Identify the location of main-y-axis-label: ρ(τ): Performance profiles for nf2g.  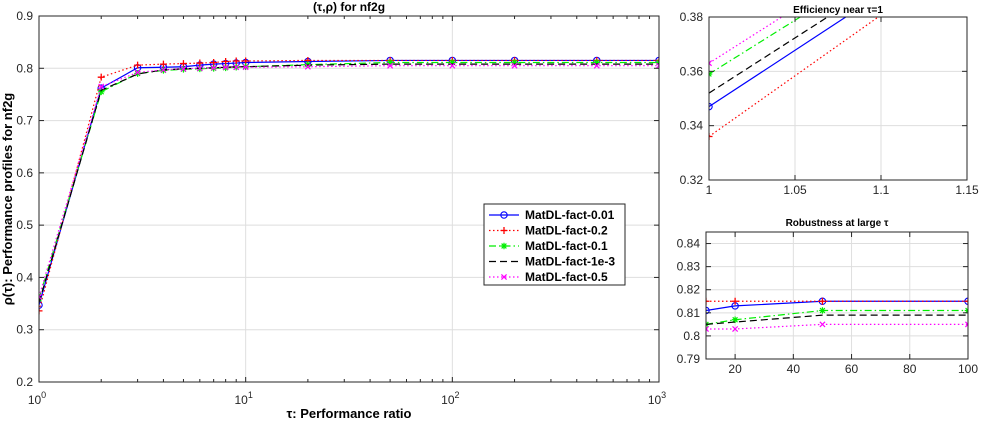
(7, 199).